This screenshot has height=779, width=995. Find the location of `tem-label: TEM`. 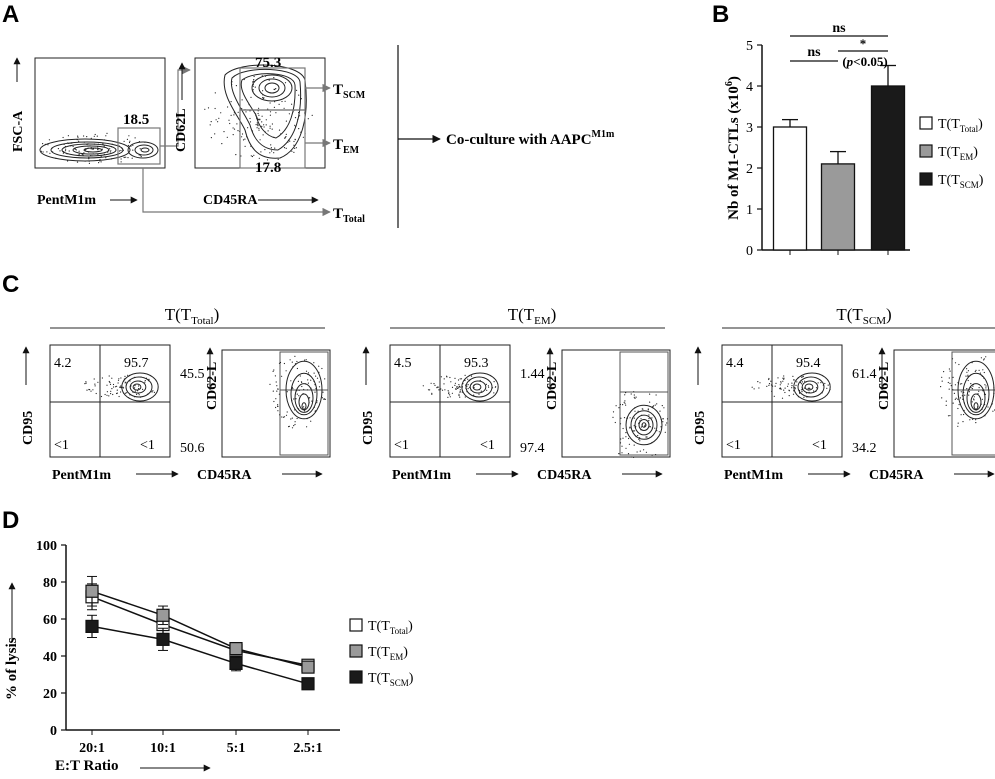

tem-label: TEM is located at coordinates (346, 146).